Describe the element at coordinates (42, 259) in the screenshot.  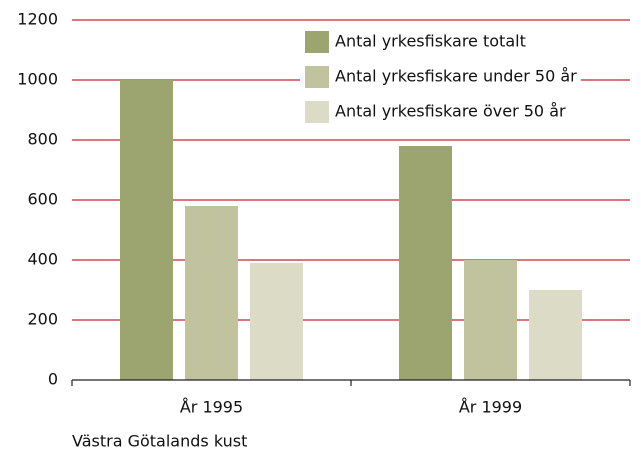
I see `y-tick-label: 400` at that location.